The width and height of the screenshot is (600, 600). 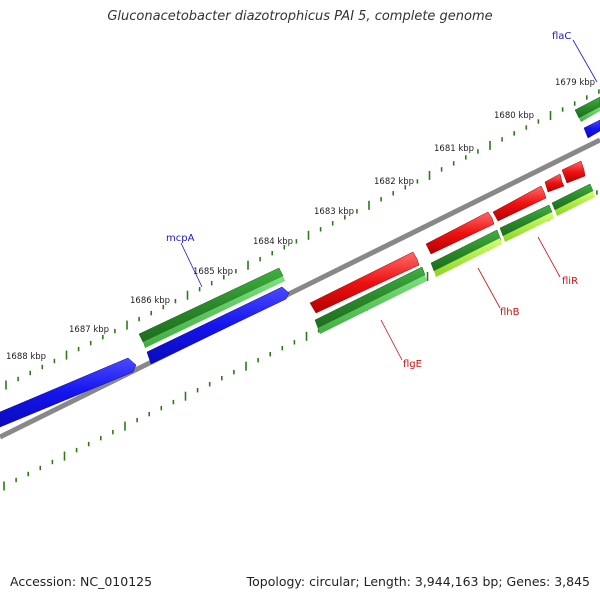 What do you see at coordinates (214, 312) in the screenshot?
I see `mcpA-gene-shadow` at bounding box center [214, 312].